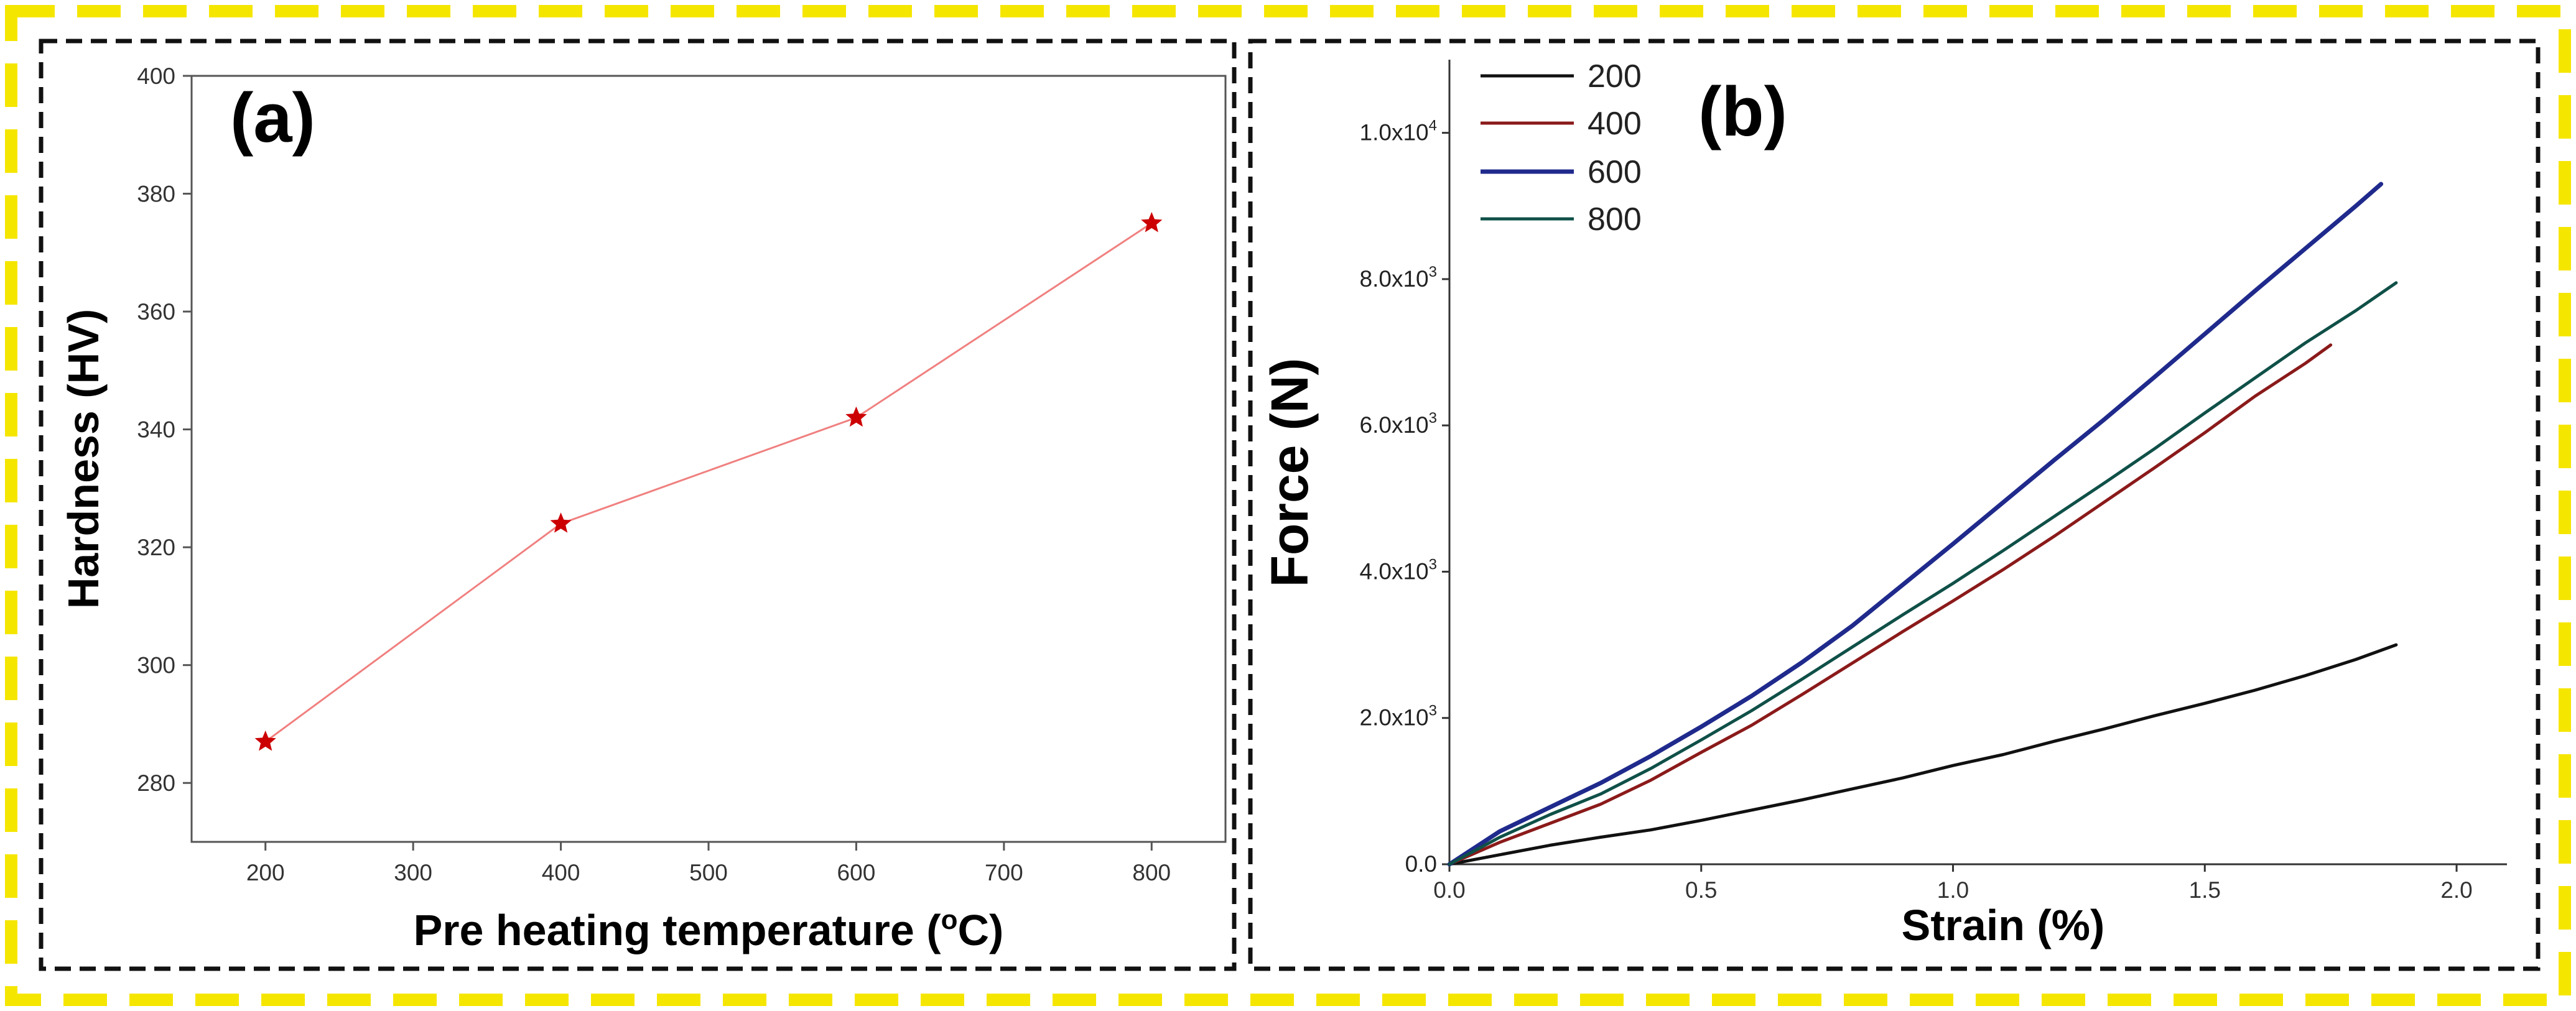 This screenshot has height=1011, width=2576. Describe the element at coordinates (678, 930) in the screenshot. I see `chart-a-x-axis-title-main: Pre heating temperature (` at that location.